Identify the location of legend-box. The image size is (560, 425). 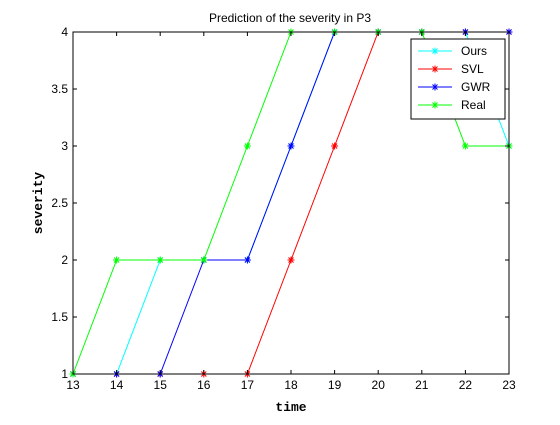
(458, 79).